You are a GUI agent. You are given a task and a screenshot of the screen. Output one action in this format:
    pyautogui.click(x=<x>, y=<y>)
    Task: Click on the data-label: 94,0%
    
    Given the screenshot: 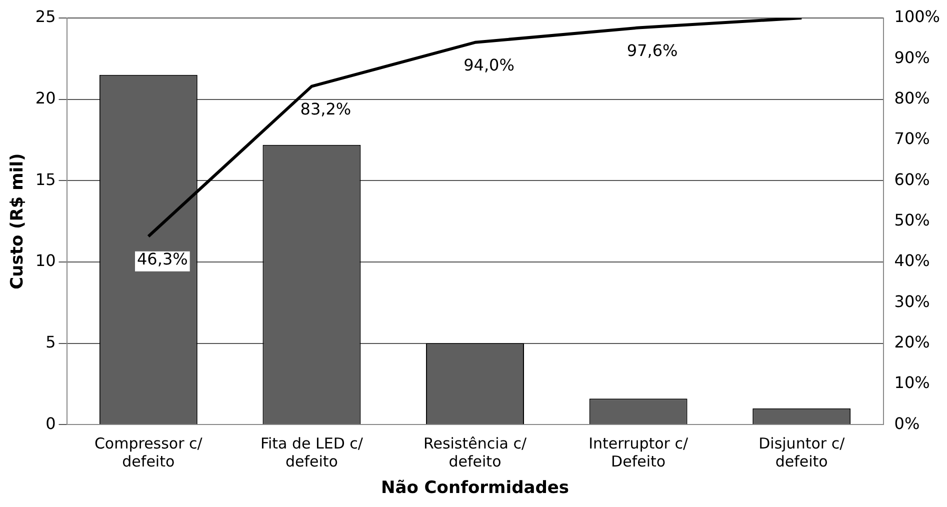 What is the action you would take?
    pyautogui.click(x=489, y=65)
    